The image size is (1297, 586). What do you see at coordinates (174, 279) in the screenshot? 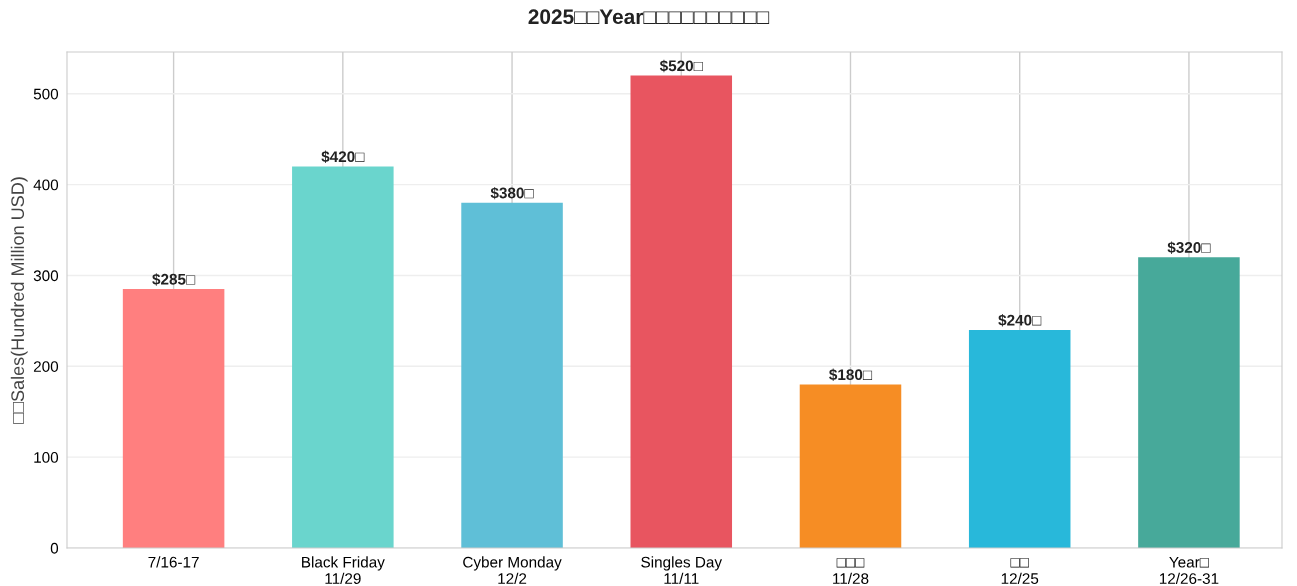
I see `data-label: $285□` at bounding box center [174, 279].